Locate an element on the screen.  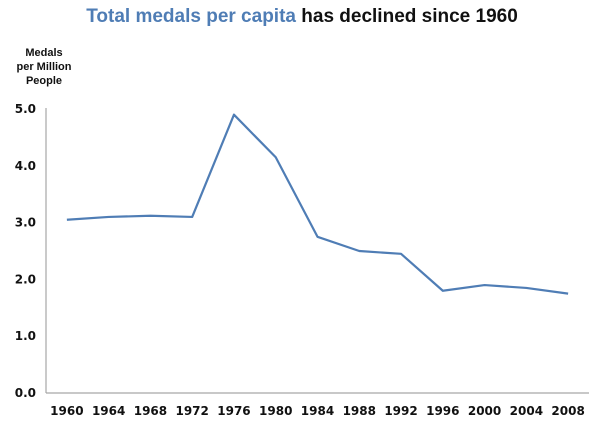
x-tick-label: 1964 is located at coordinates (108, 411).